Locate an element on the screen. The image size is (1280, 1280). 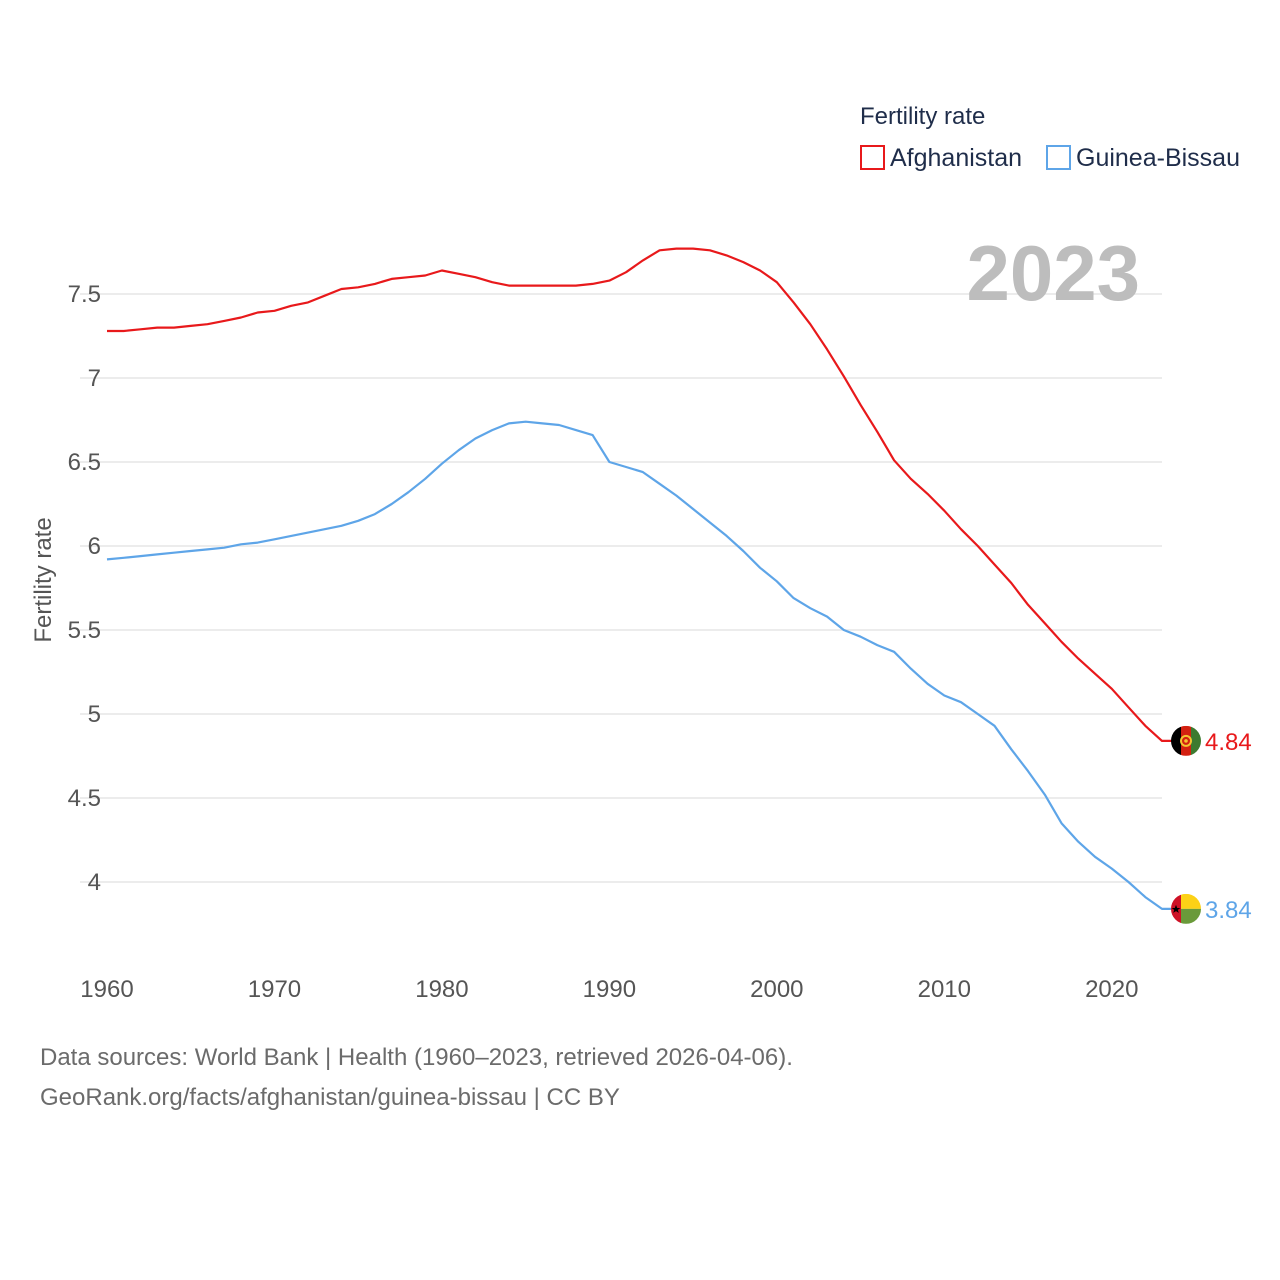
guinea-bissau-flag-icon is located at coordinates (1186, 908).